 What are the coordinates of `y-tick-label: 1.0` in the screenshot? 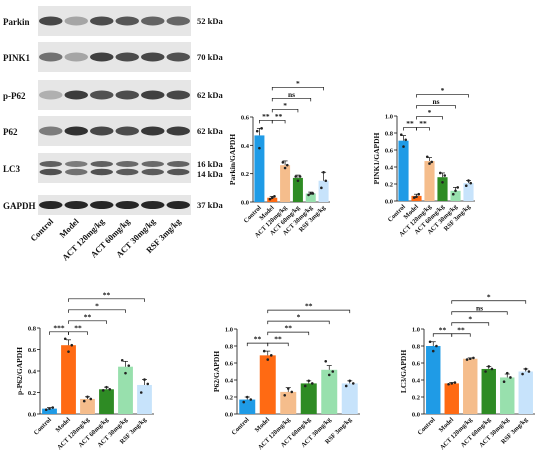 It's located at (416, 330).